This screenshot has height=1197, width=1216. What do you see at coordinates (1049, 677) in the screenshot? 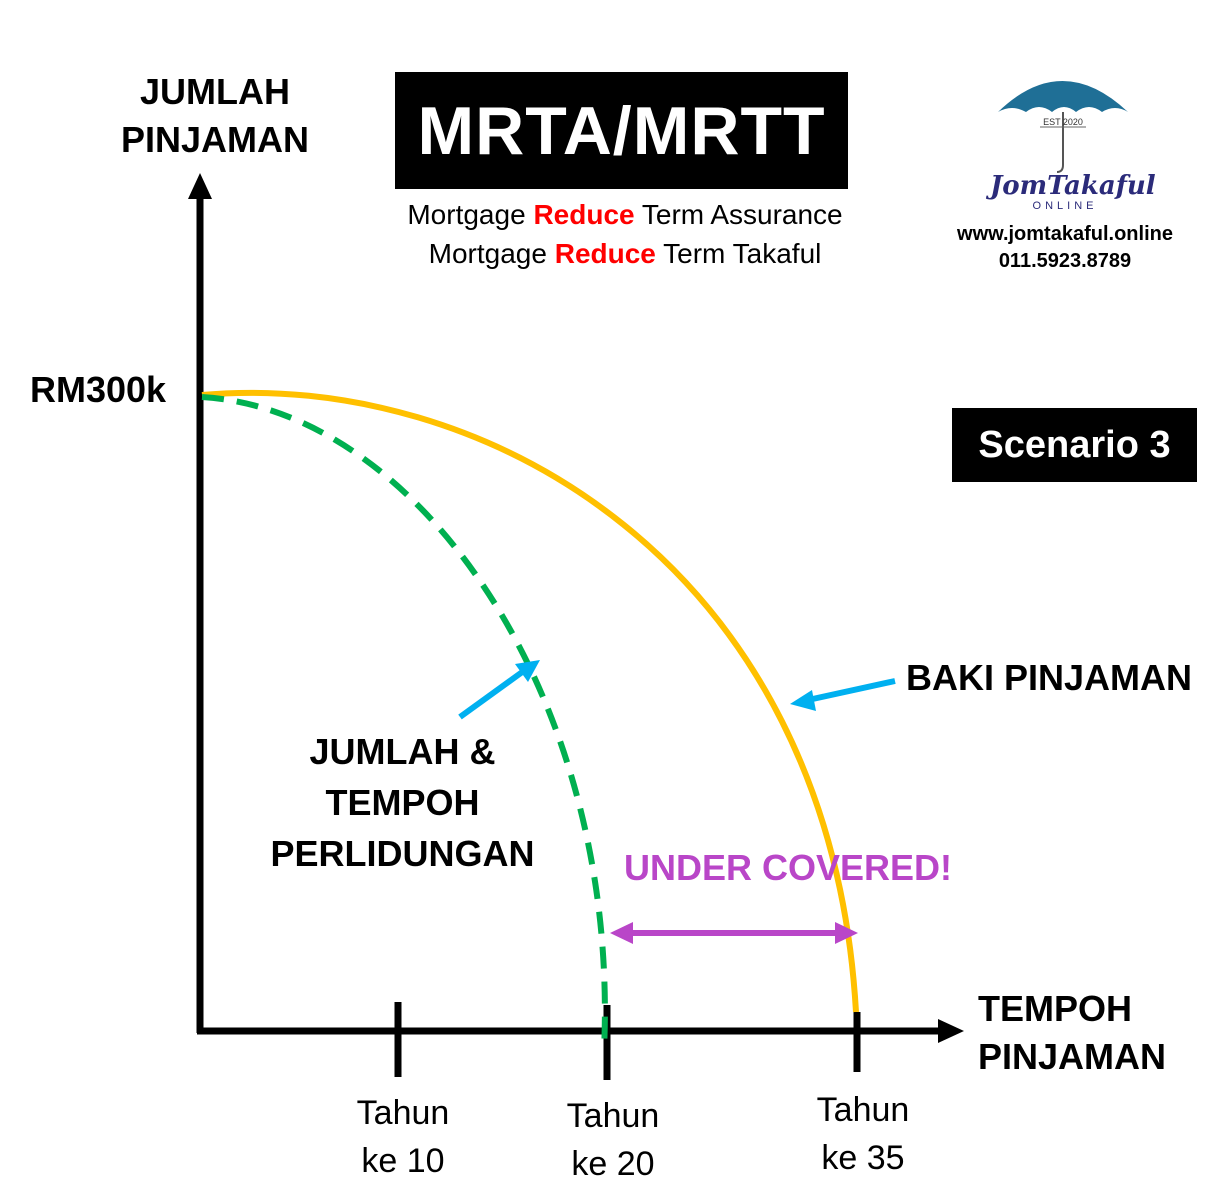
I see `loan-balance-label: BAKI PINJAMAN` at bounding box center [1049, 677].